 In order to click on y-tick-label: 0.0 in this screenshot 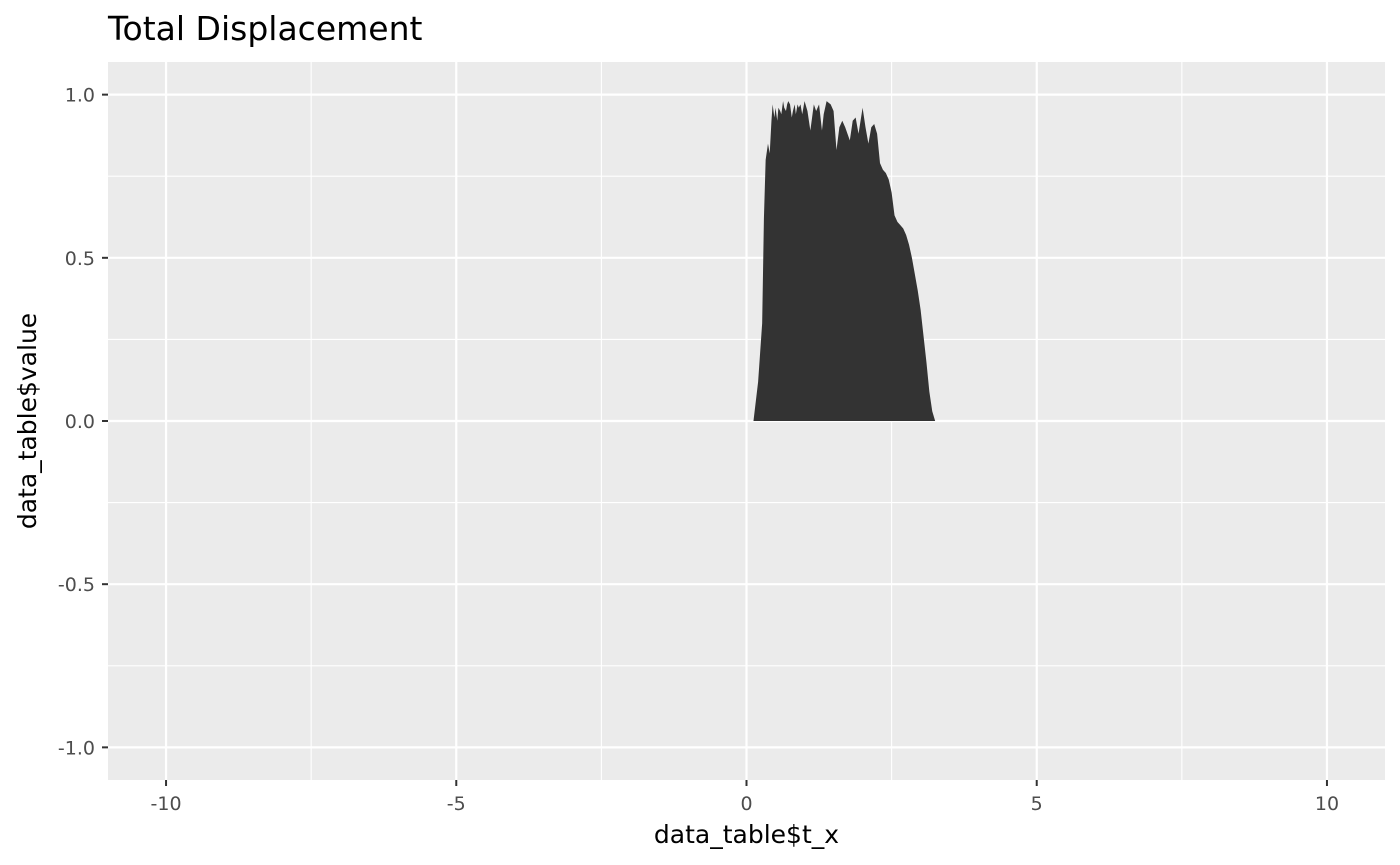, I will do `click(80, 422)`.